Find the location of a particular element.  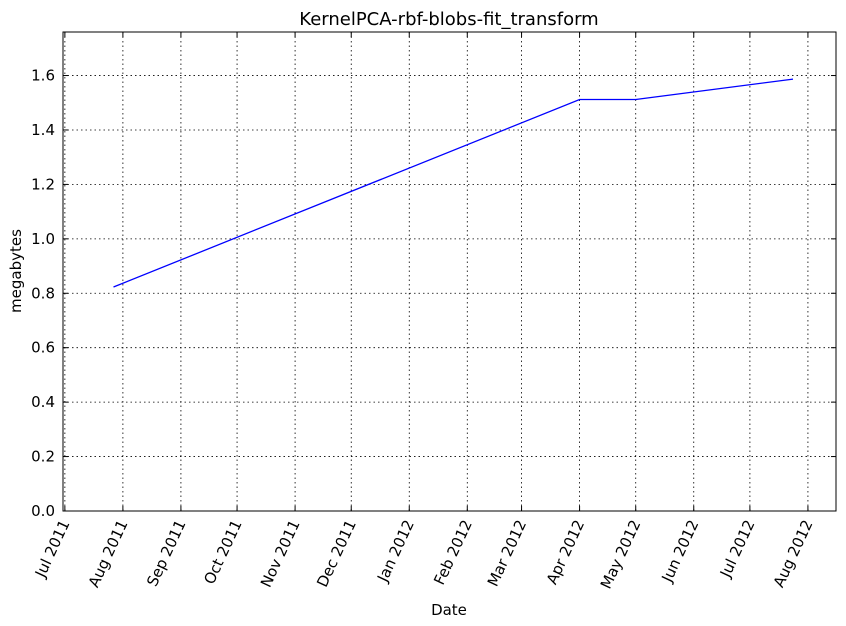

y-tick-labels: 0.0 0.2 0.4 0.6 0.8 1.0 1.2 1.4 1.6 is located at coordinates (43, 293).